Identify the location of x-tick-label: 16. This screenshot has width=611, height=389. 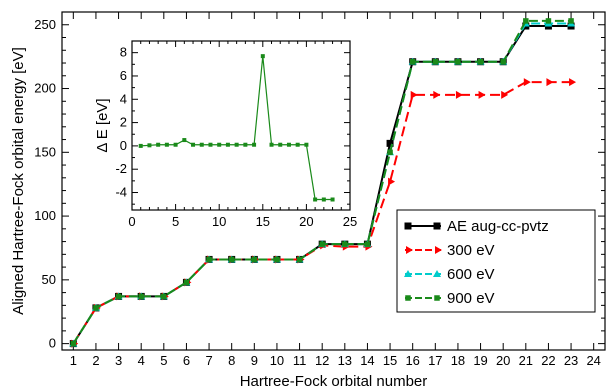
(412, 360).